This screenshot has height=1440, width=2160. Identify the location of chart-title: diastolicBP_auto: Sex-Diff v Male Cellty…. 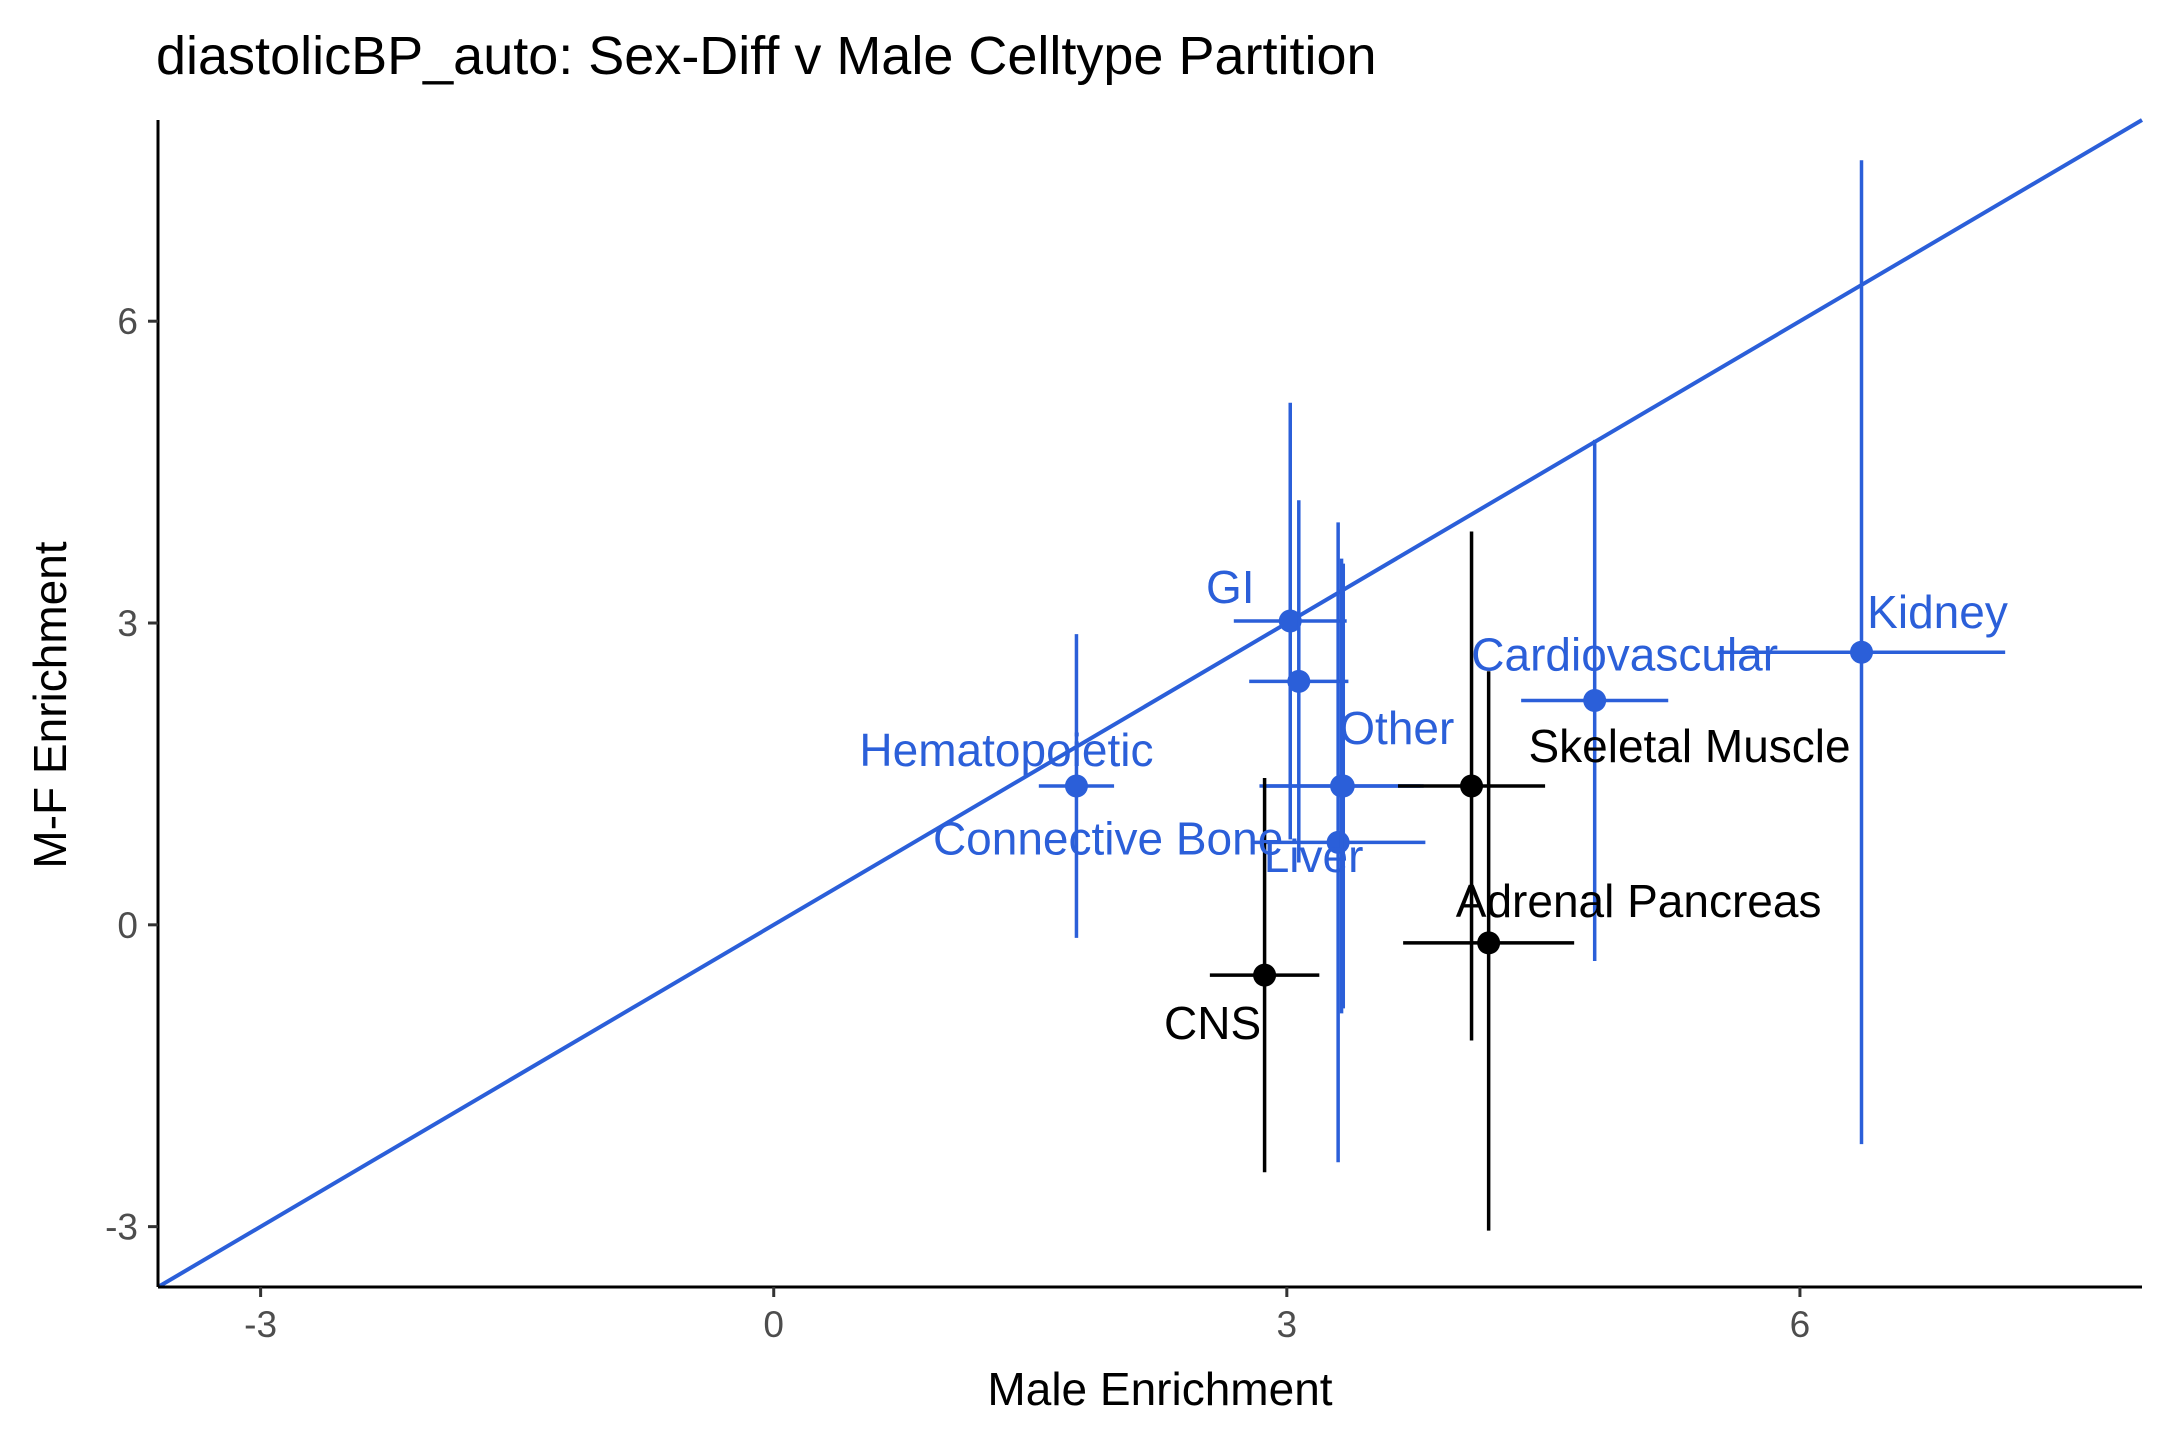
(766, 56).